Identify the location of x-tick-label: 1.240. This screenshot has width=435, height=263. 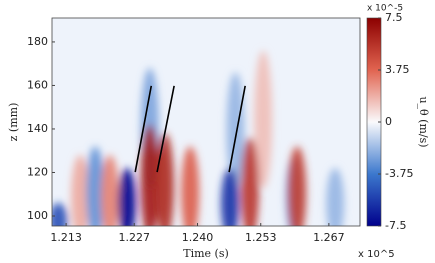
(198, 237).